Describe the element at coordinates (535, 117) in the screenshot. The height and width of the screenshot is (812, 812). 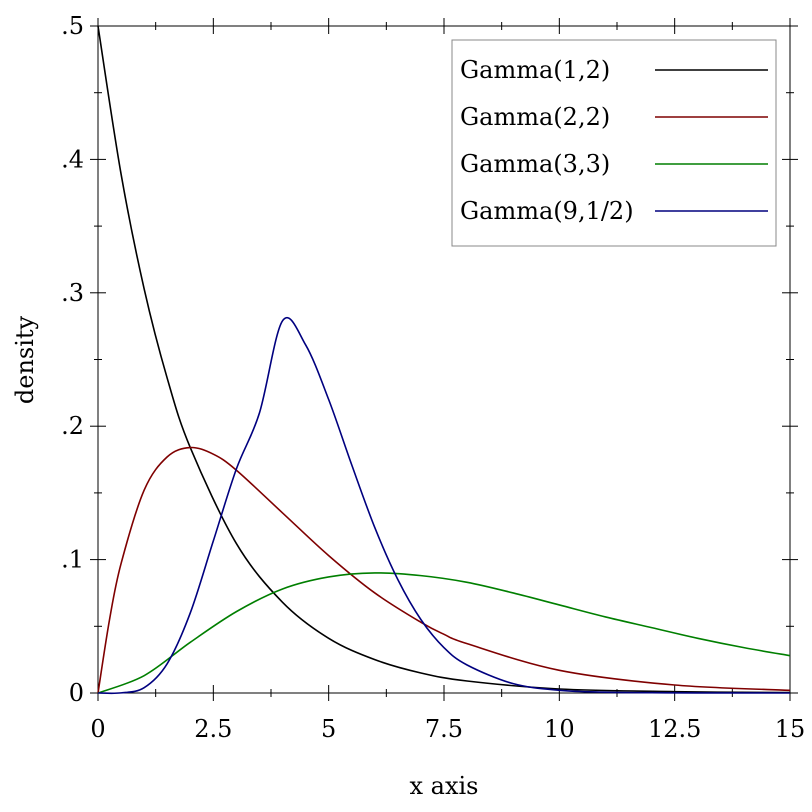
I see `legend-label-2: Gamma(2,2)` at that location.